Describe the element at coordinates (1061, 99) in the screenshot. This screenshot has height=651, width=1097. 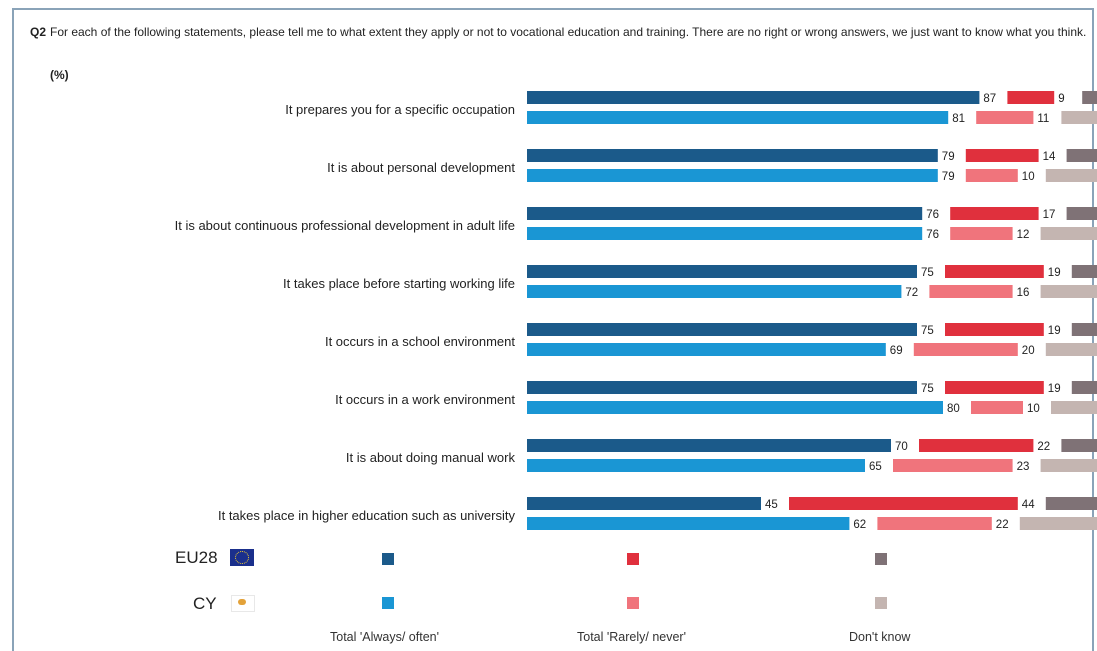
I see `eu28-rarely-label: 9` at that location.